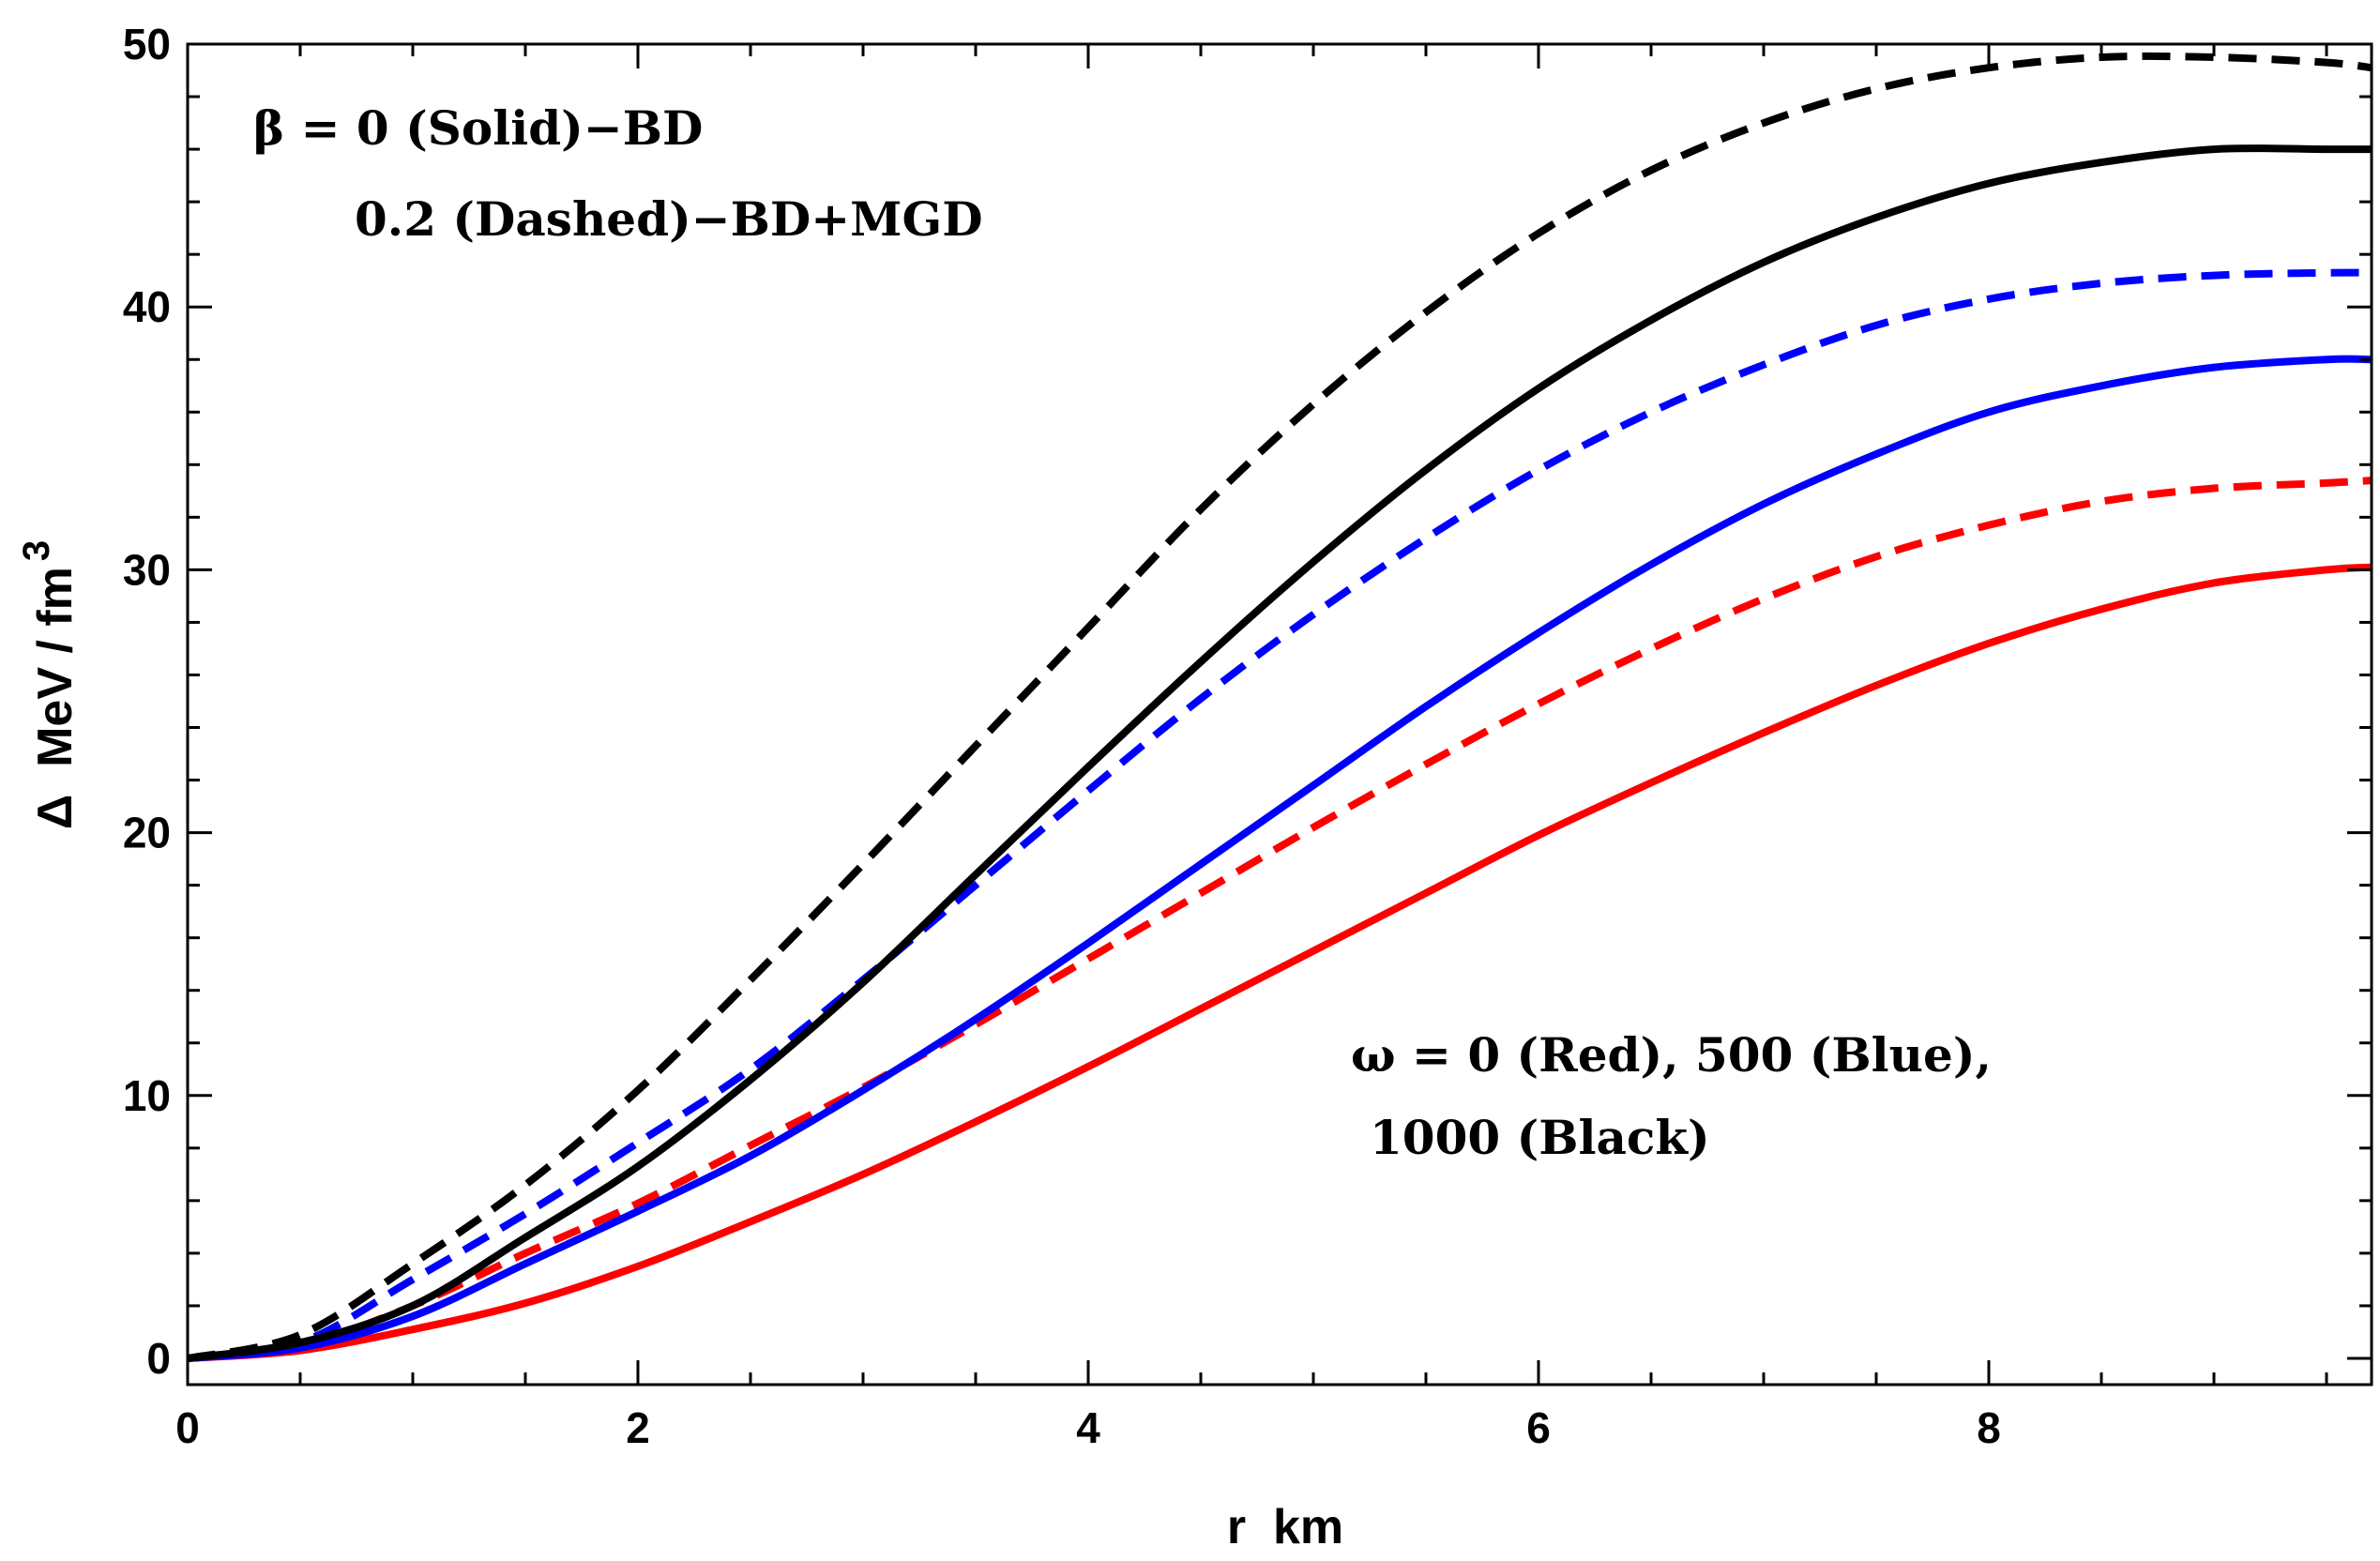 Image resolution: width=2380 pixels, height=1561 pixels. What do you see at coordinates (147, 44) in the screenshot?
I see `y-tick-label: 50` at bounding box center [147, 44].